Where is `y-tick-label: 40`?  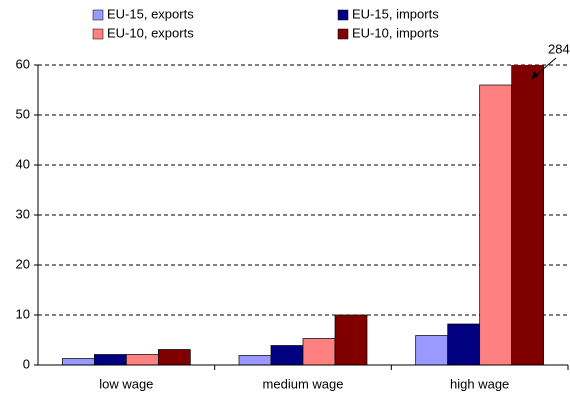 y-tick-label: 40 is located at coordinates (23, 163).